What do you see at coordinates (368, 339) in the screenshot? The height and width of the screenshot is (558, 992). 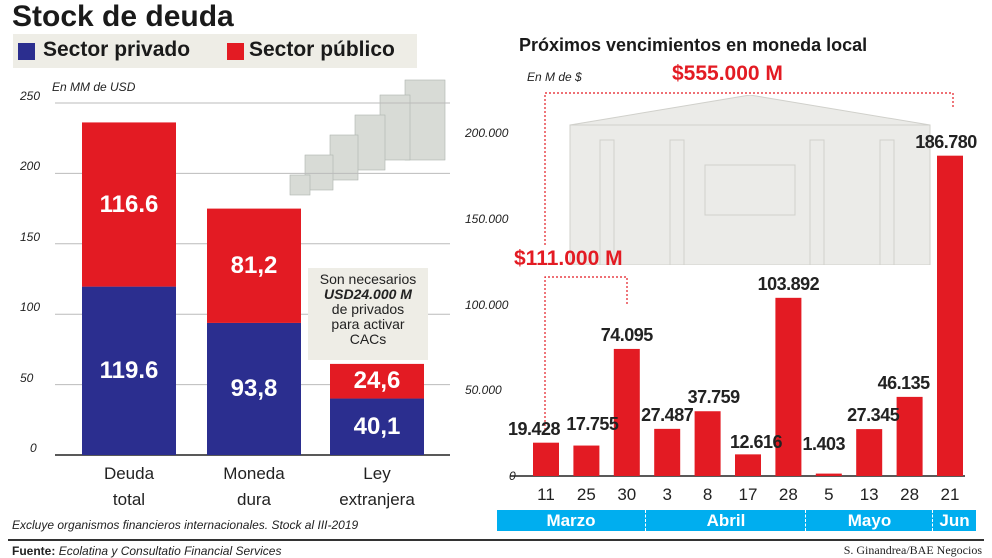 I see `annotation-line: CACs` at bounding box center [368, 339].